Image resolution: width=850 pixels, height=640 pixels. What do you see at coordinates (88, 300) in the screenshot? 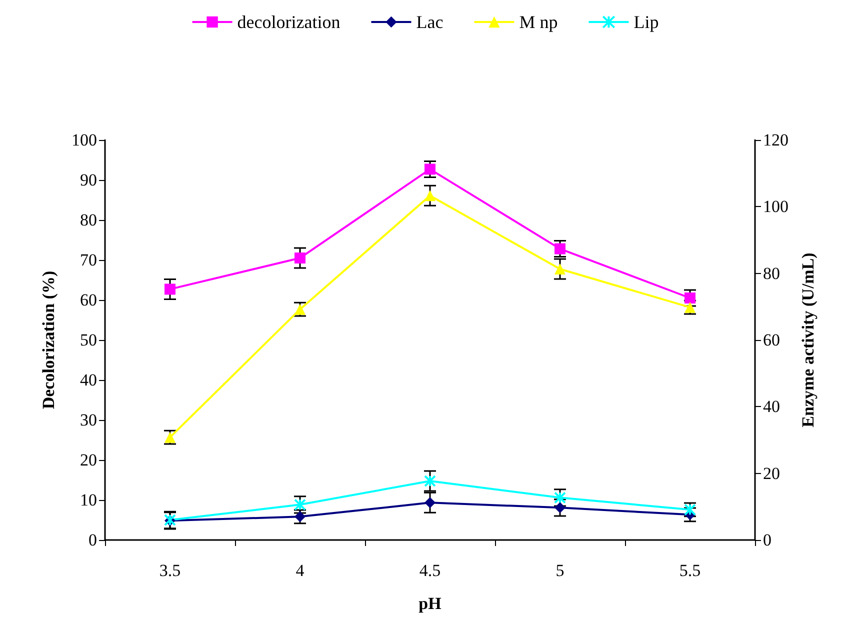
I see `y-tick-label: 60` at bounding box center [88, 300].